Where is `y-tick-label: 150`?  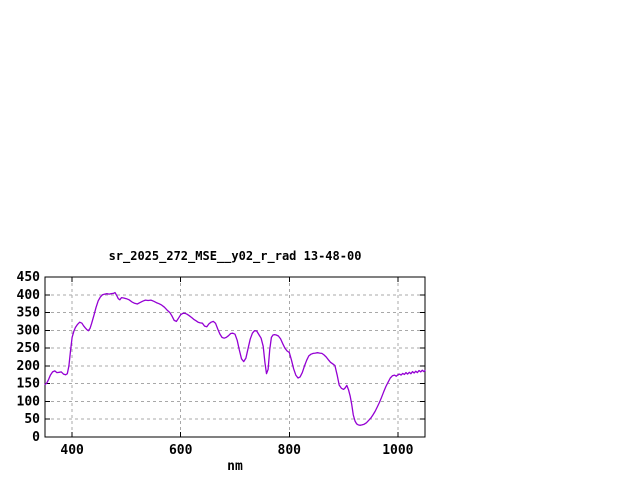 y-tick-label: 150 is located at coordinates (29, 384).